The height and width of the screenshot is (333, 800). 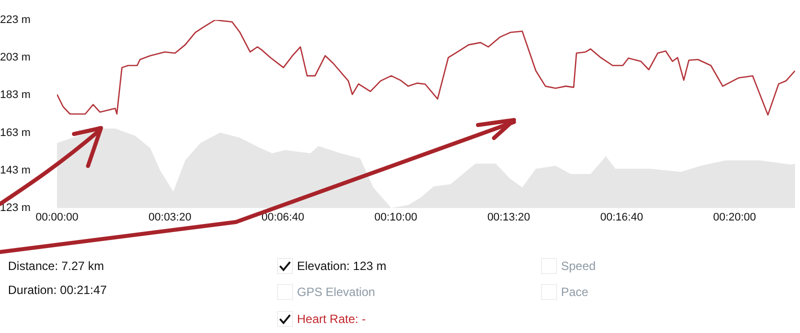 I want to click on x-tick-label: 00:16:40, so click(x=622, y=218).